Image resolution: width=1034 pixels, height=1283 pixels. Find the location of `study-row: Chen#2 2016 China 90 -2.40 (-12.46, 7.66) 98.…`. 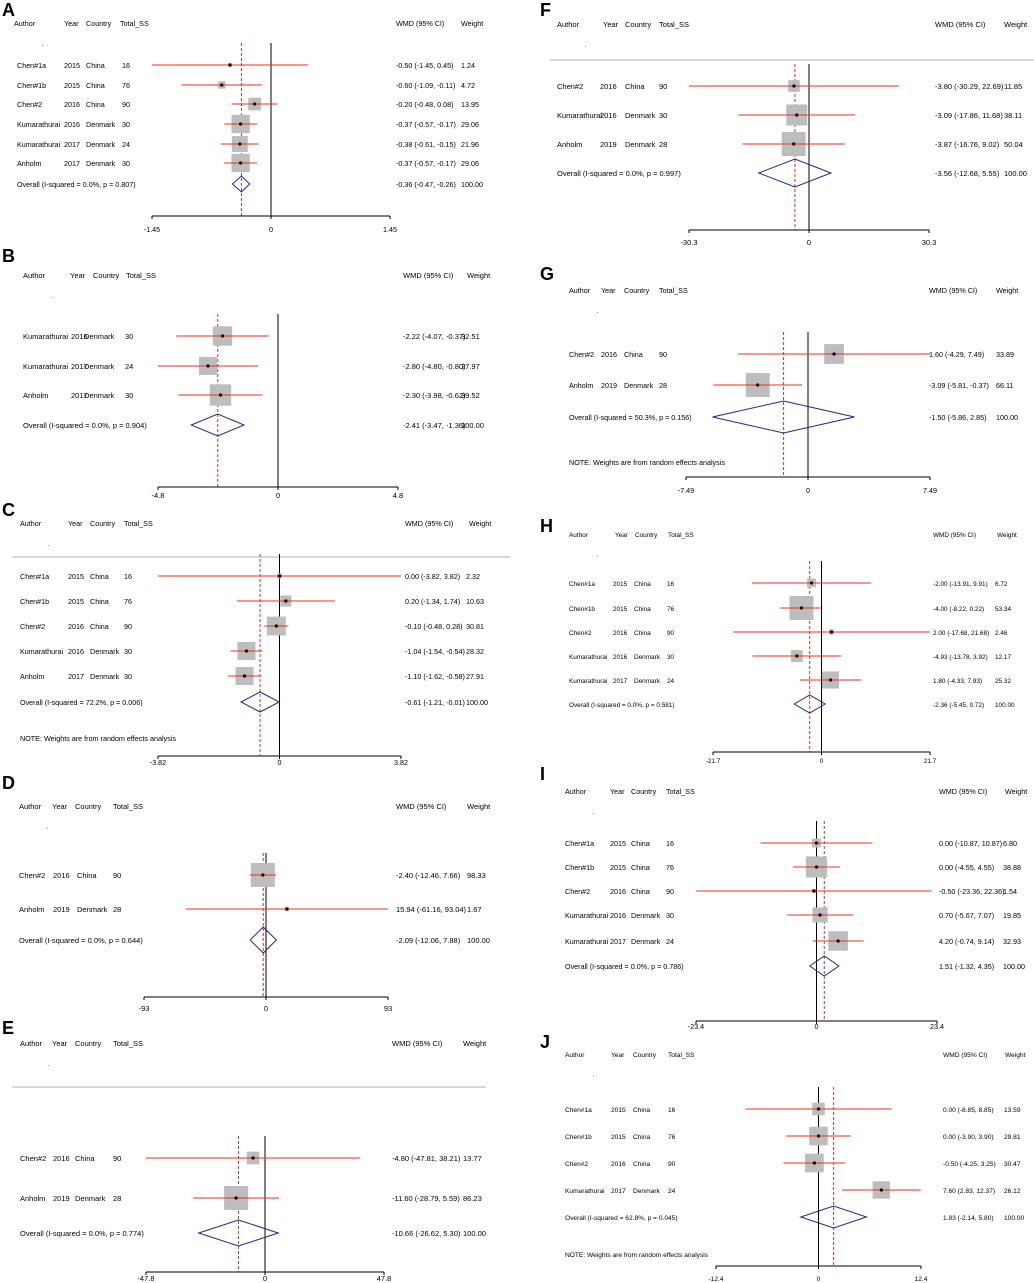

study-row: Chen#2 2016 China 90 -2.40 (-12.46, 7.66) 98.… is located at coordinates (252, 875).